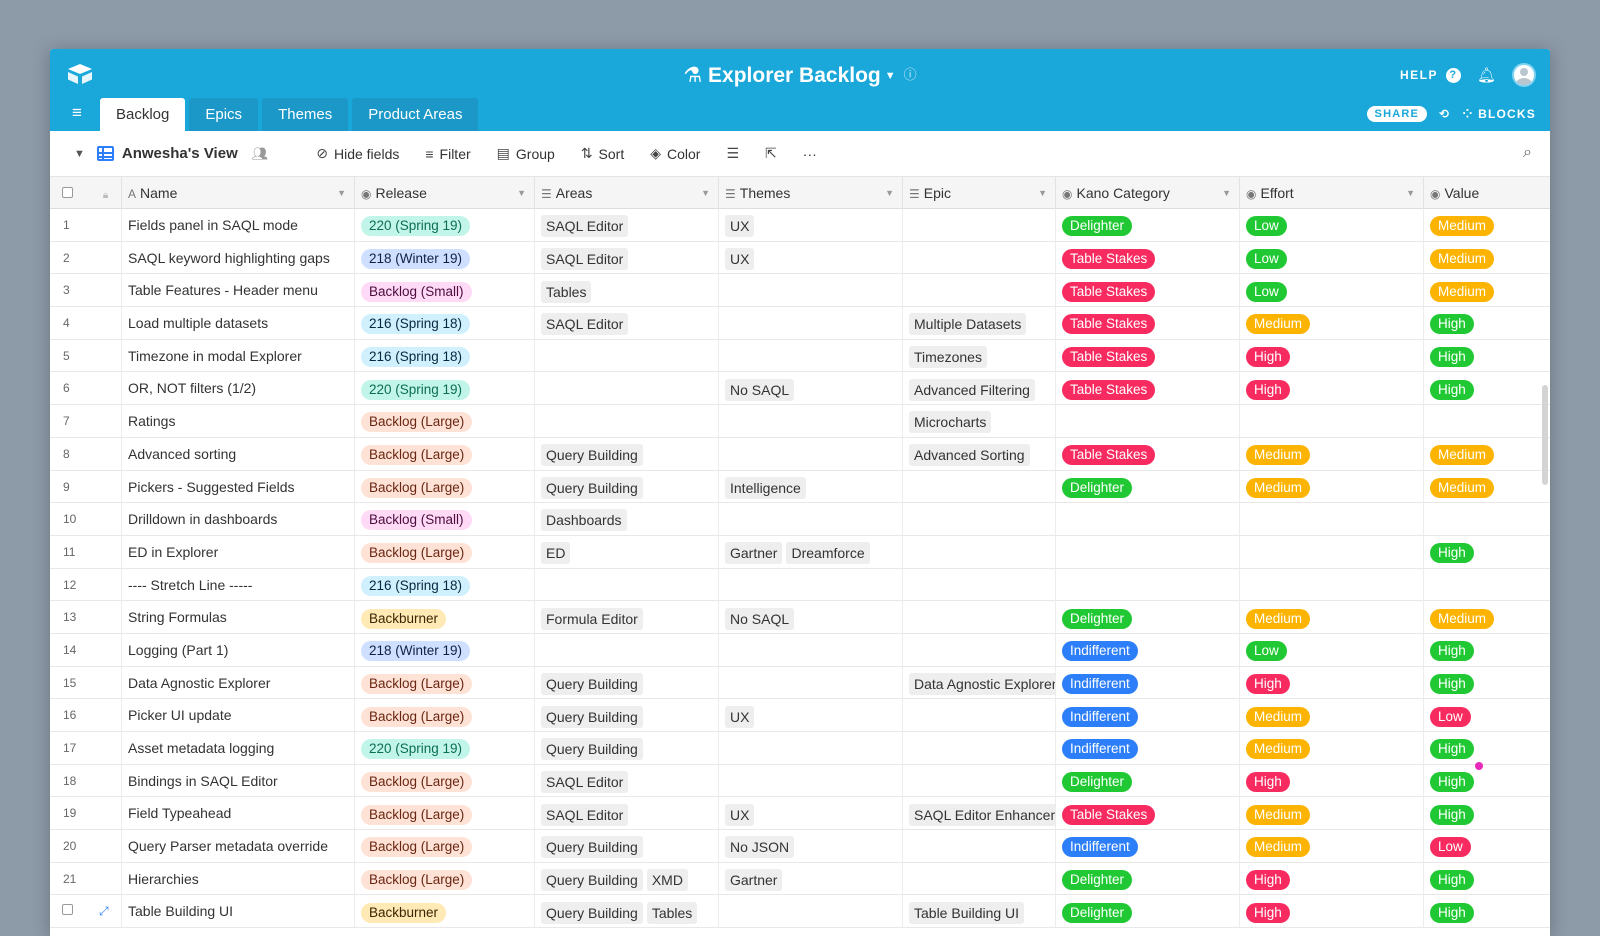 The width and height of the screenshot is (1600, 936). Describe the element at coordinates (979, 421) in the screenshot. I see `epic-cell: Microcharts` at that location.